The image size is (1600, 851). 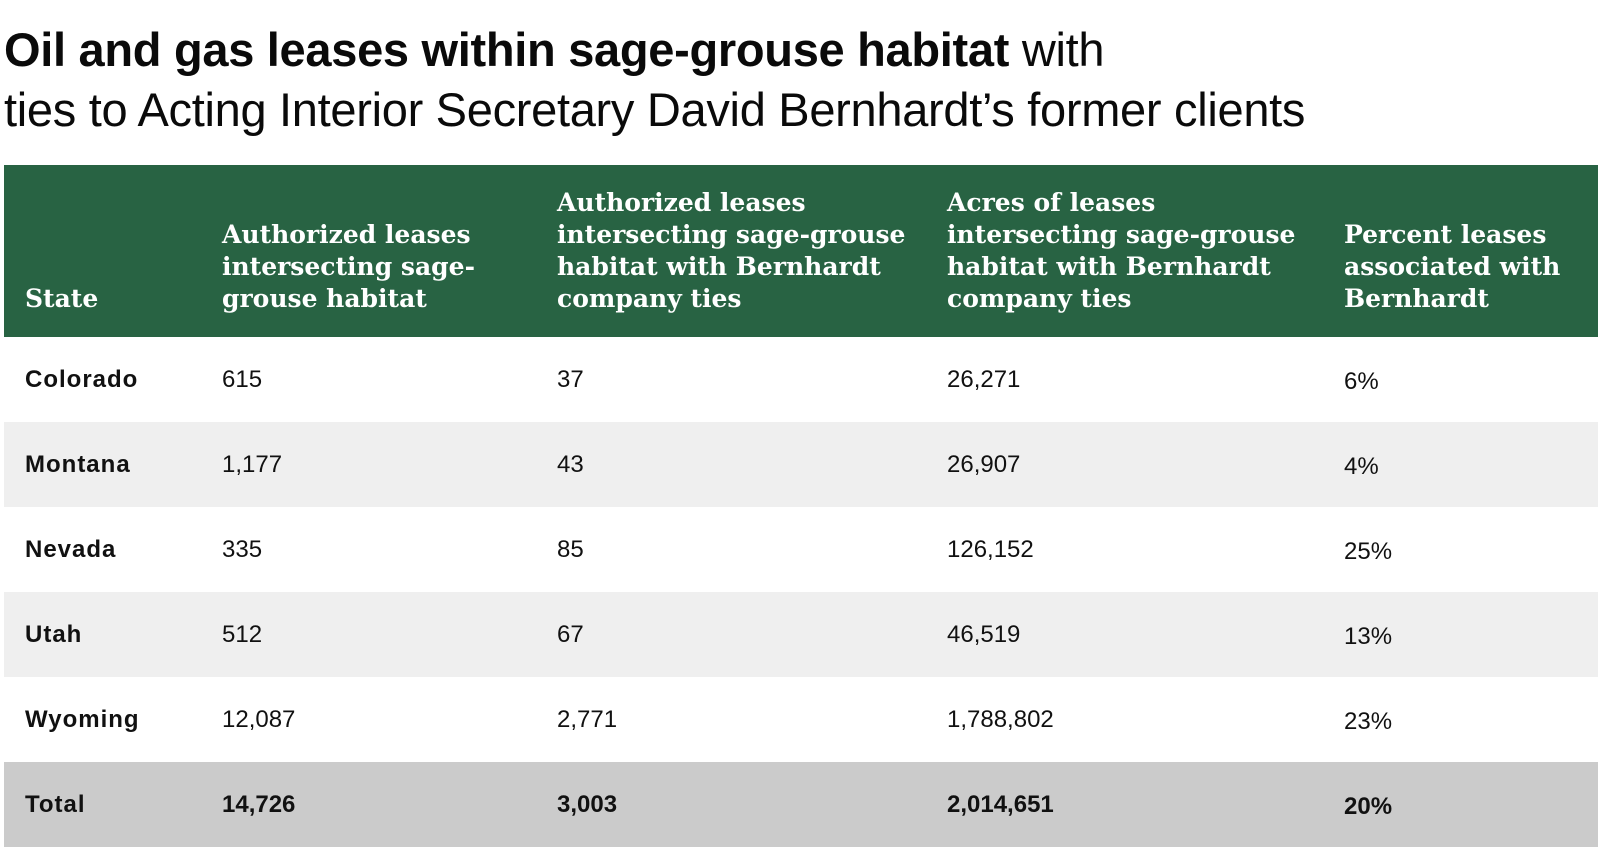 I want to click on table-row: Wyoming 12,087 2,771 1,788,802 23%, so click(x=801, y=719).